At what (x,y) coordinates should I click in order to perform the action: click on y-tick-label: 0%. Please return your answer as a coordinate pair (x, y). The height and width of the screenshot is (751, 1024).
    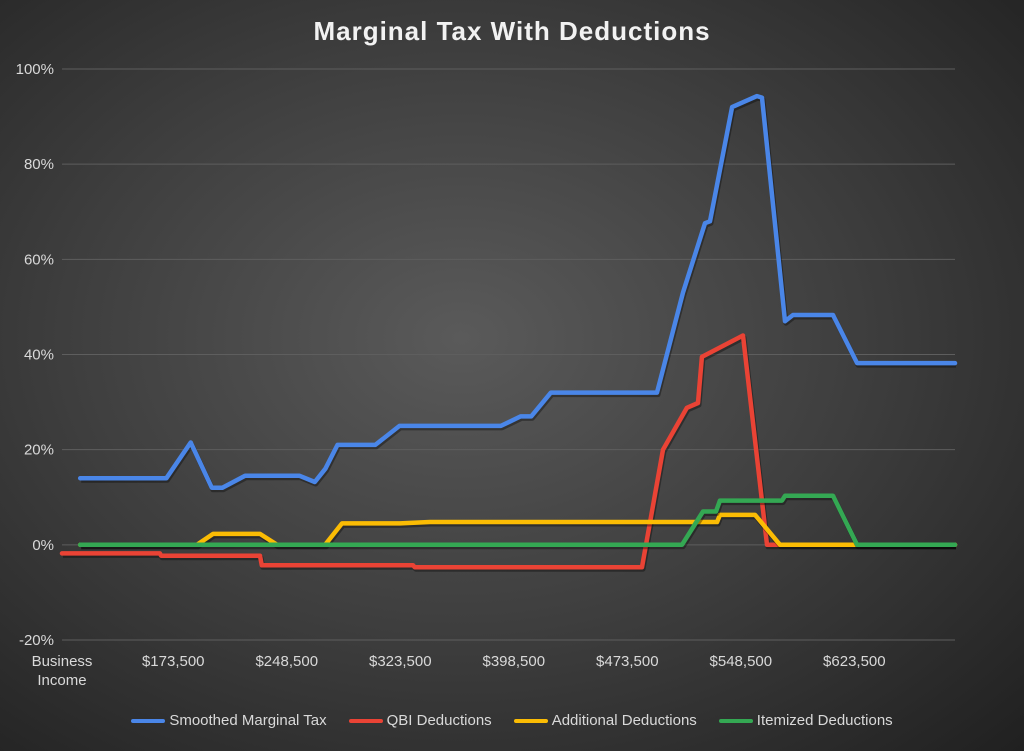
    Looking at the image, I should click on (43, 545).